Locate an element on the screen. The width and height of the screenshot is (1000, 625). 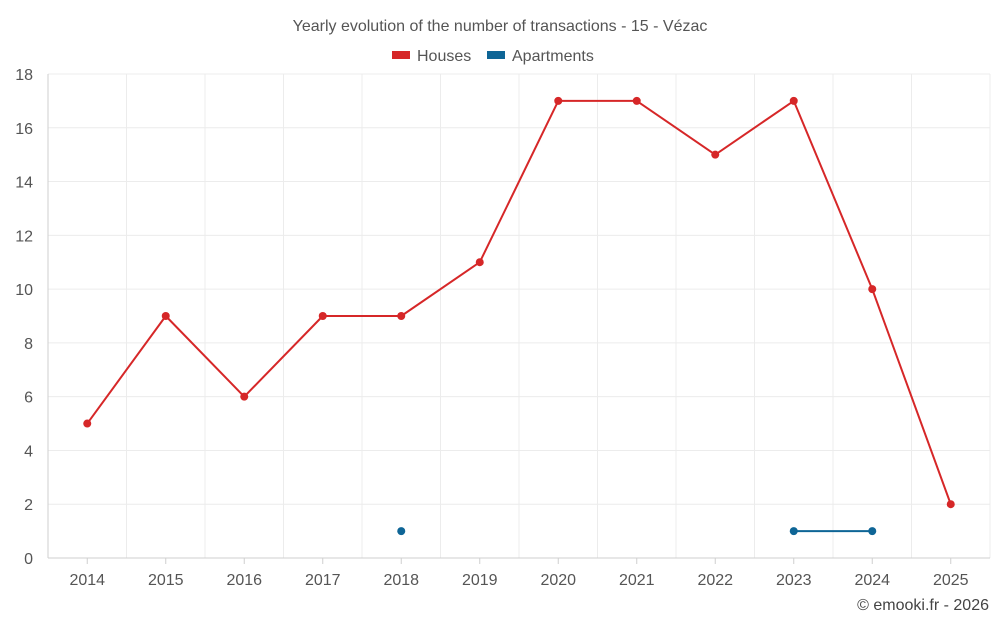
y-tick-label: 18 is located at coordinates (24, 75).